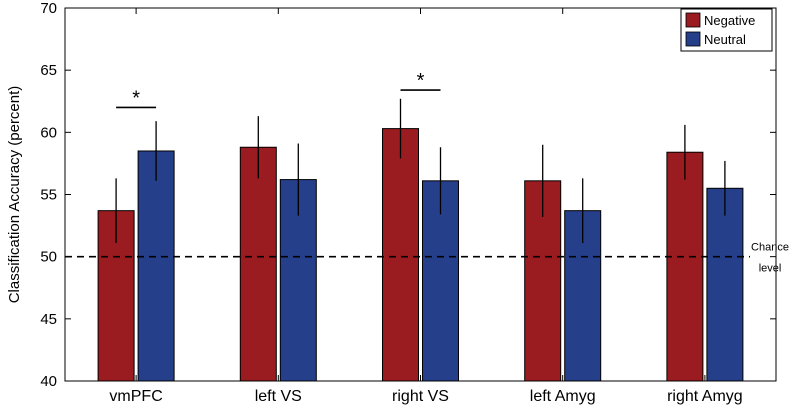 Image resolution: width=800 pixels, height=407 pixels. Describe the element at coordinates (400, 255) in the screenshot. I see `bar-negative-right-vs` at that location.